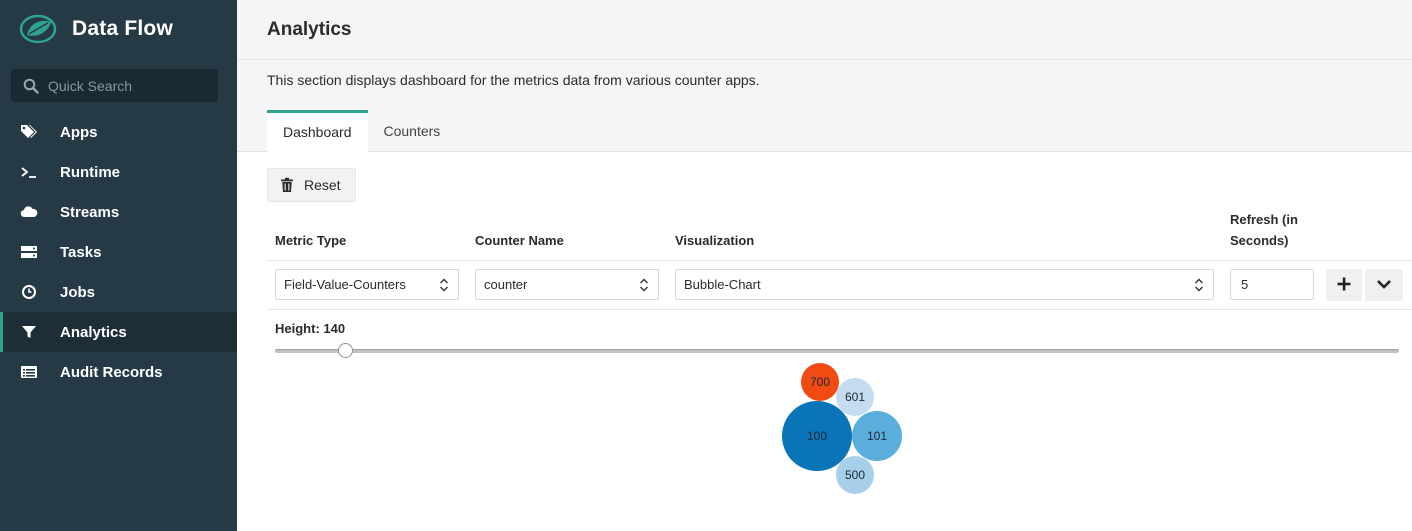 This screenshot has height=531, width=1412. Describe the element at coordinates (1272, 284) in the screenshot. I see `refresh-input: 5` at that location.